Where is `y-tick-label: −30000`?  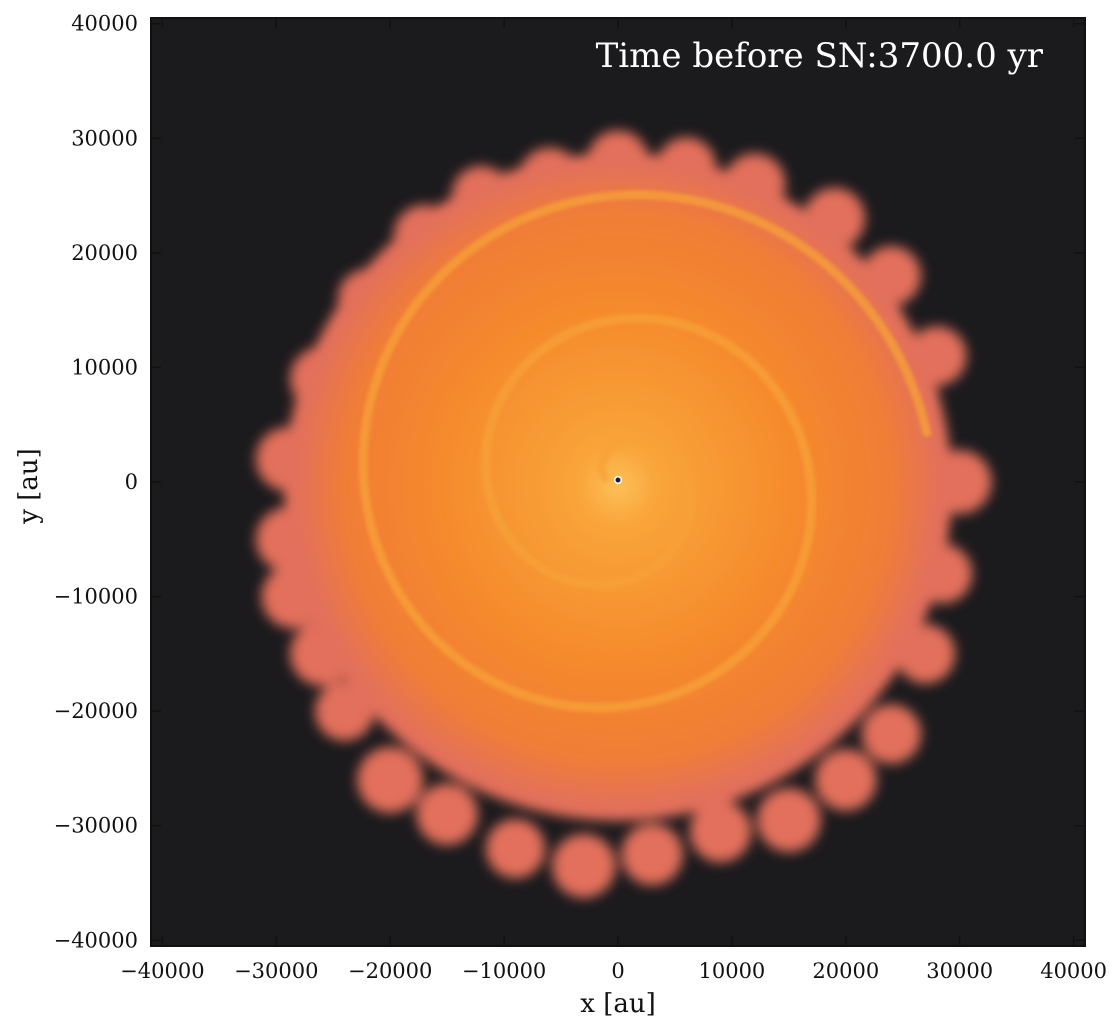
y-tick-label: −30000 is located at coordinates (96, 826).